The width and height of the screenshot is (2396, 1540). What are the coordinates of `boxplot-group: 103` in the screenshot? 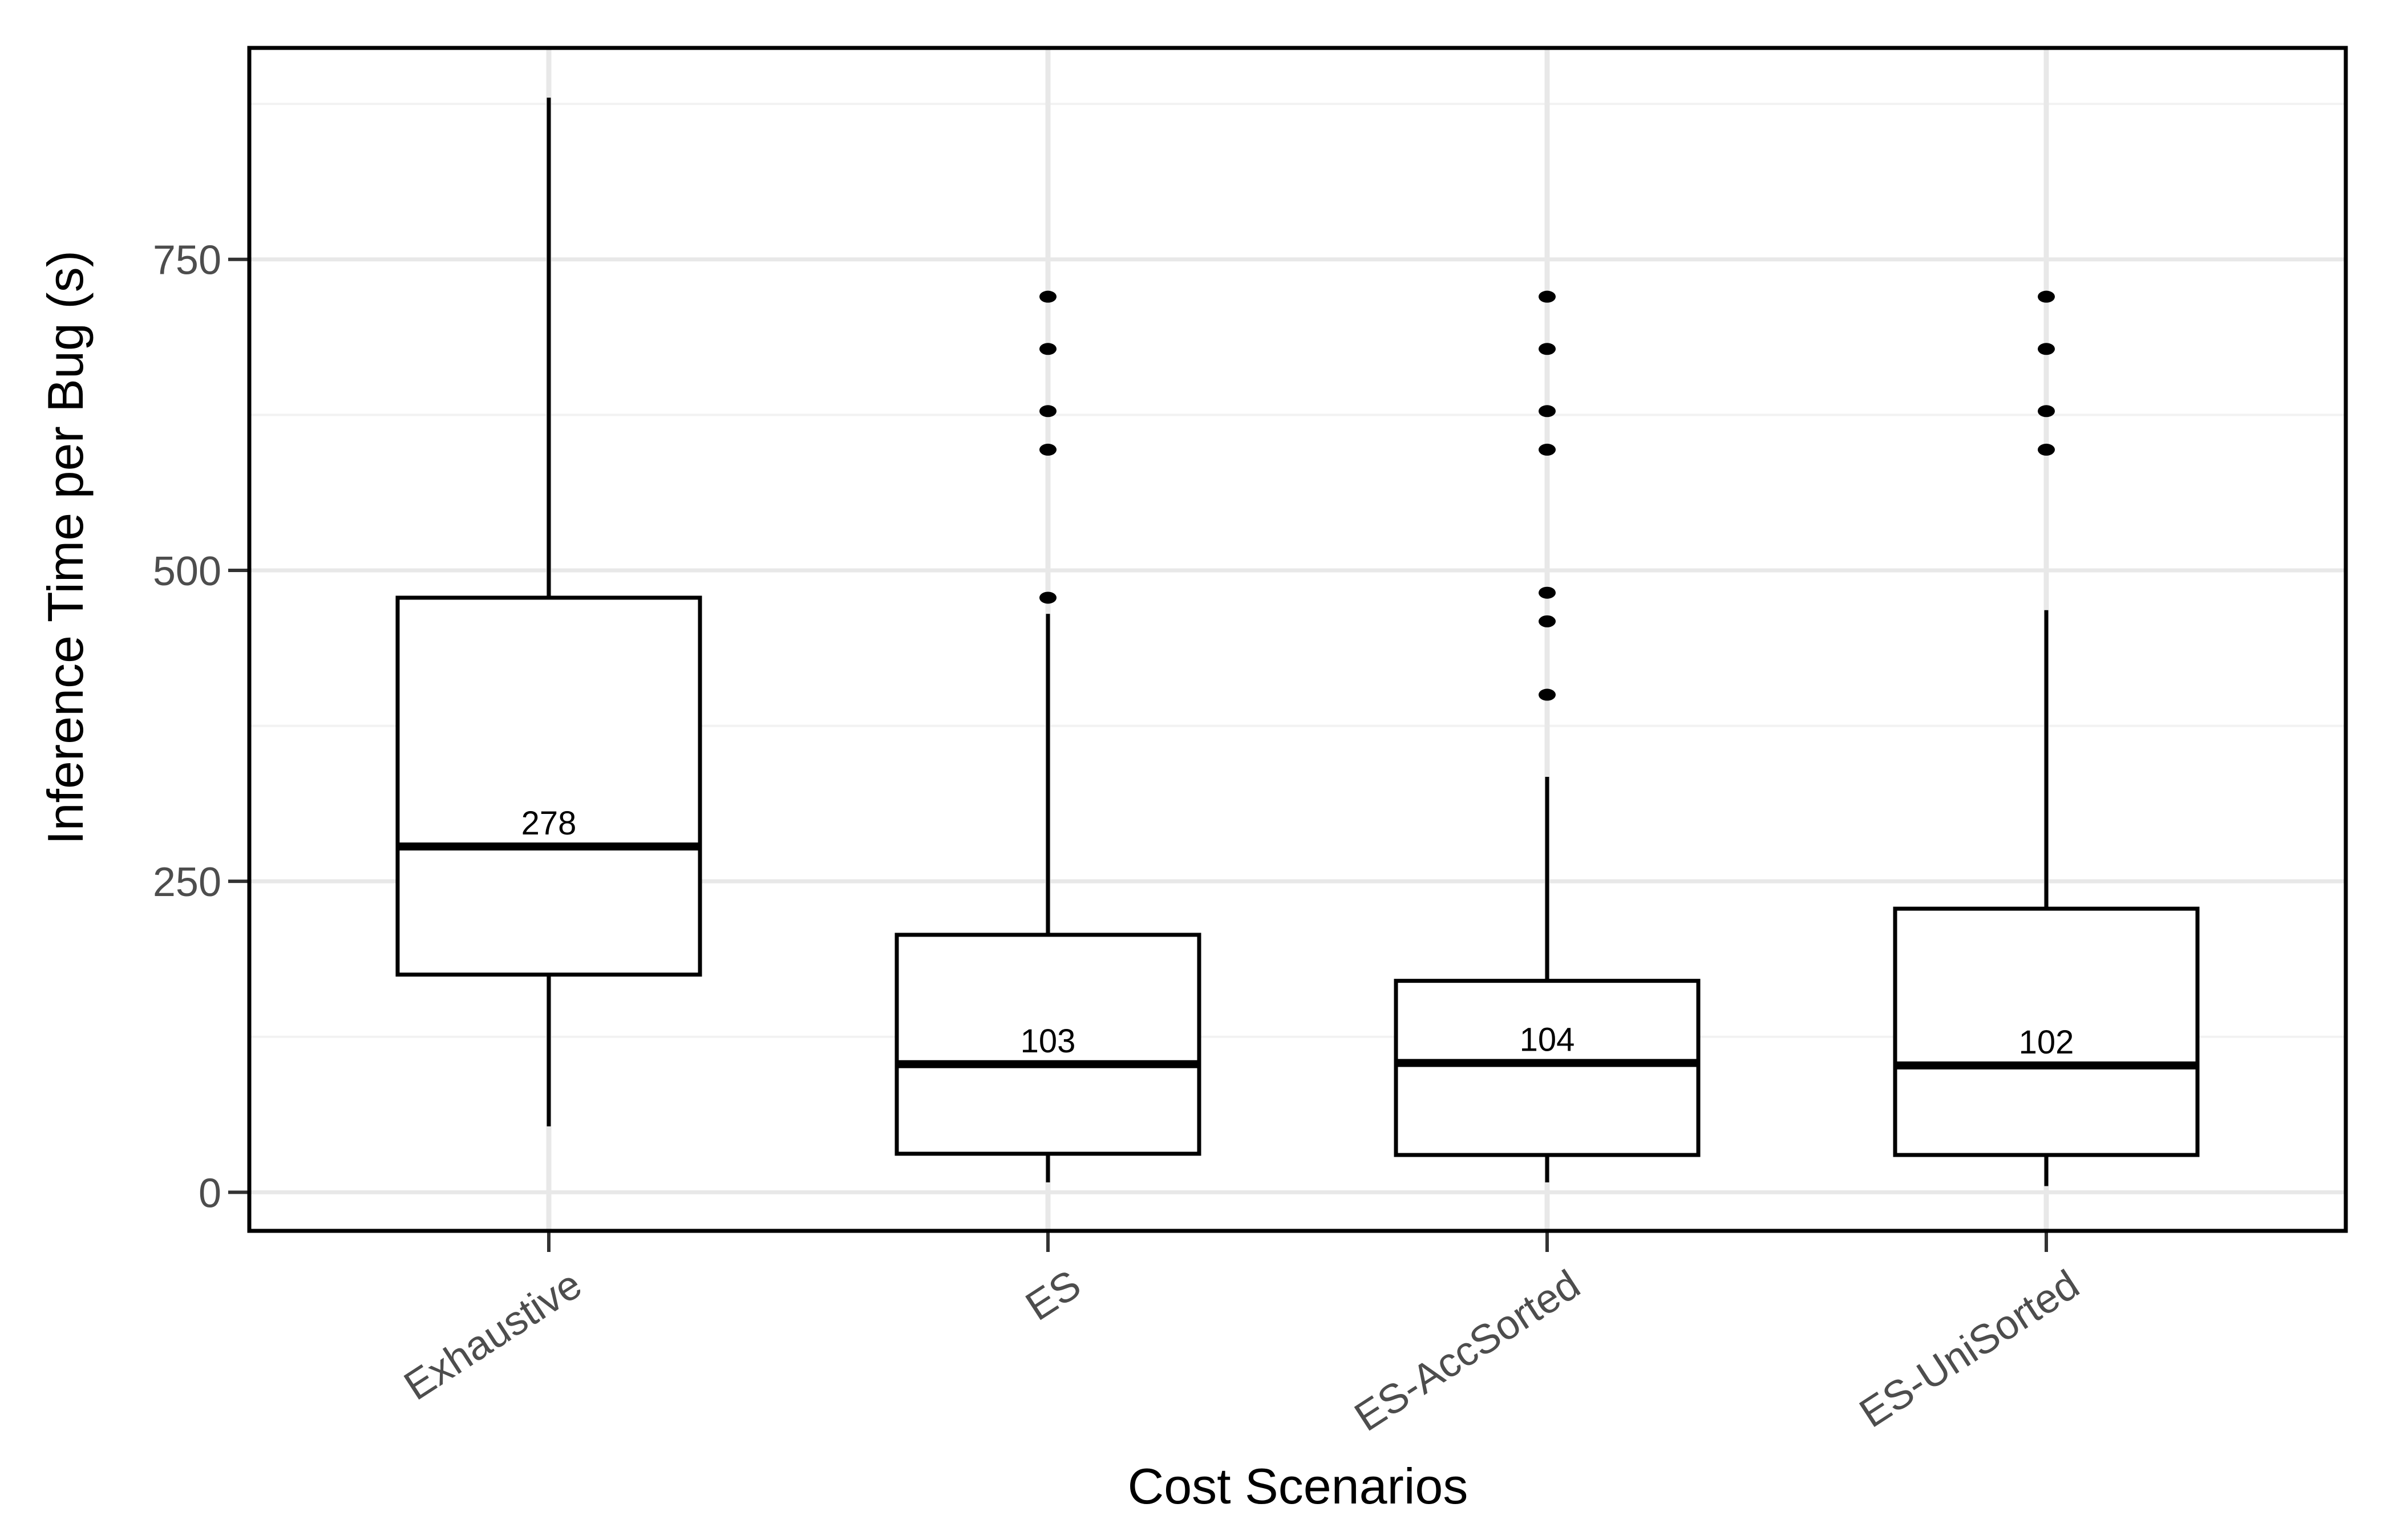 It's located at (1048, 736).